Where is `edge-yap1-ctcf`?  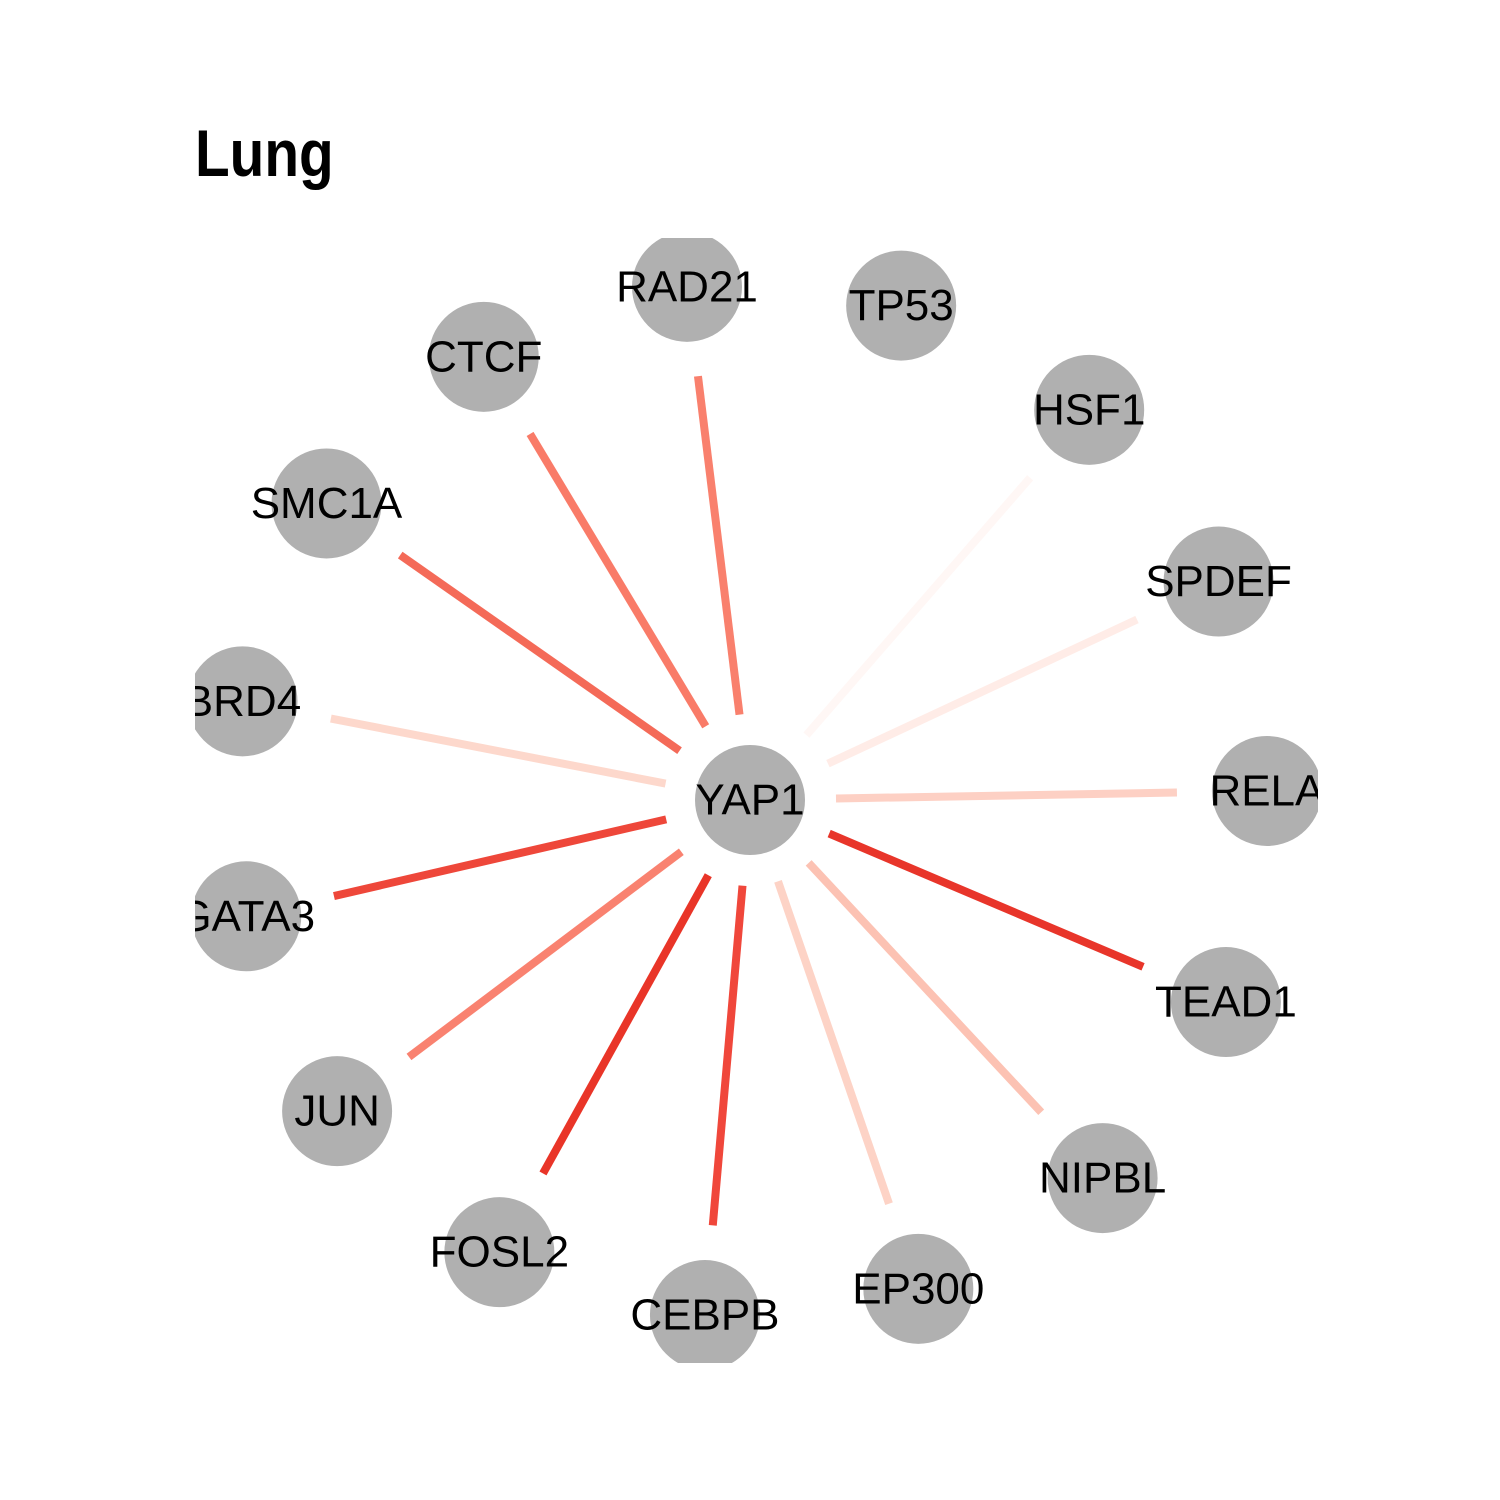
edge-yap1-ctcf is located at coordinates (618, 580).